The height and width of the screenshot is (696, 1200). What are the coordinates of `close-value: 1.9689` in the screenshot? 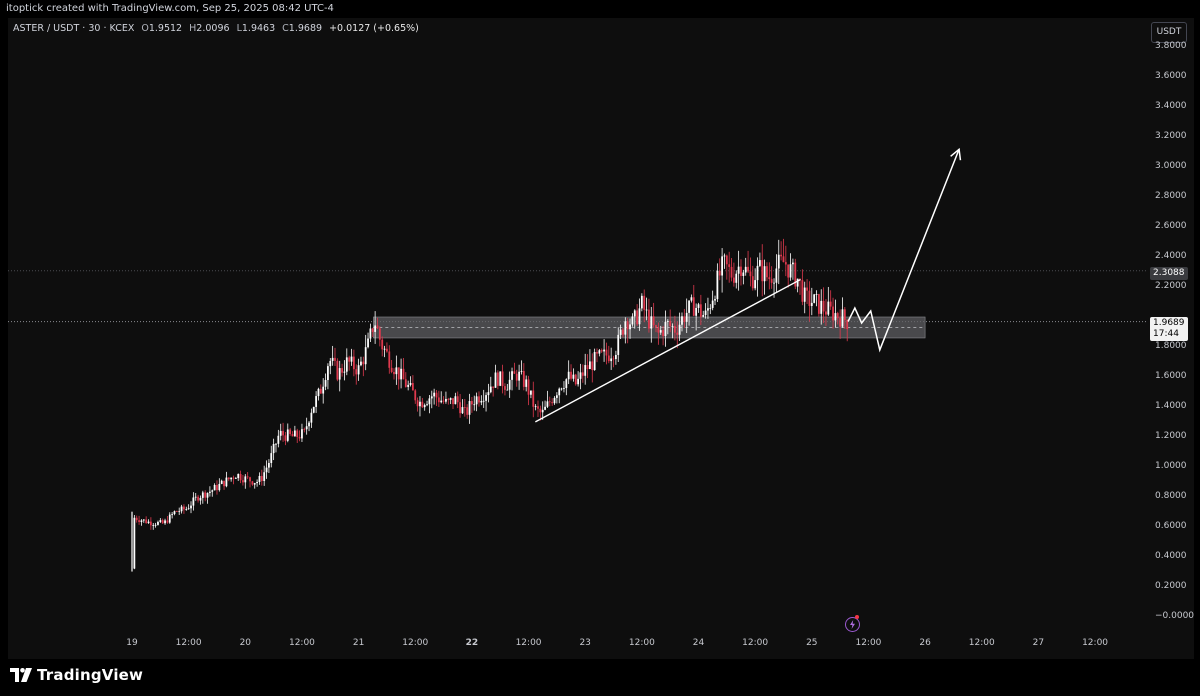 It's located at (305, 28).